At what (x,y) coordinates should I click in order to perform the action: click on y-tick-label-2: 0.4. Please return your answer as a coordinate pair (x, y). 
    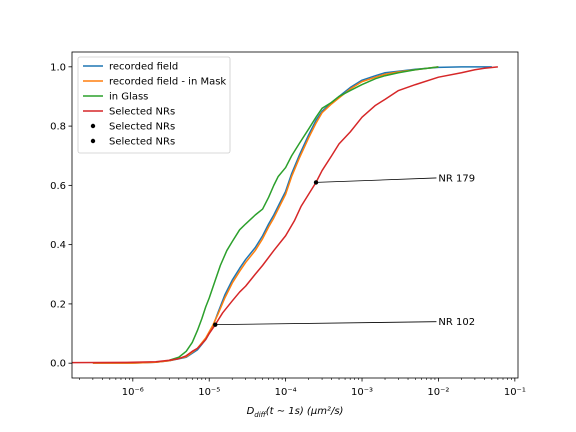
    Looking at the image, I should click on (58, 245).